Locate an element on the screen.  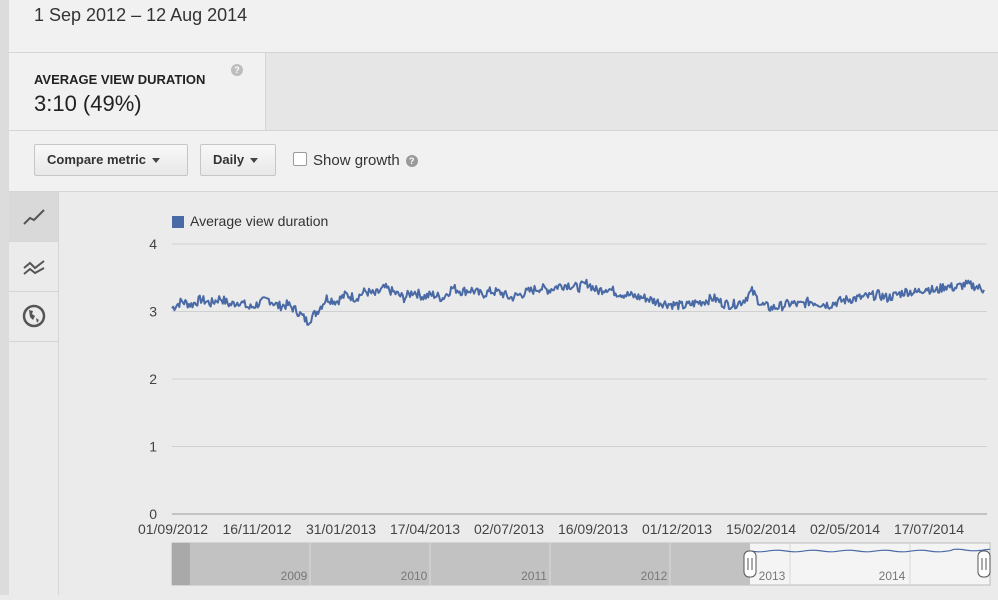
range-end-handle is located at coordinates (984, 564).